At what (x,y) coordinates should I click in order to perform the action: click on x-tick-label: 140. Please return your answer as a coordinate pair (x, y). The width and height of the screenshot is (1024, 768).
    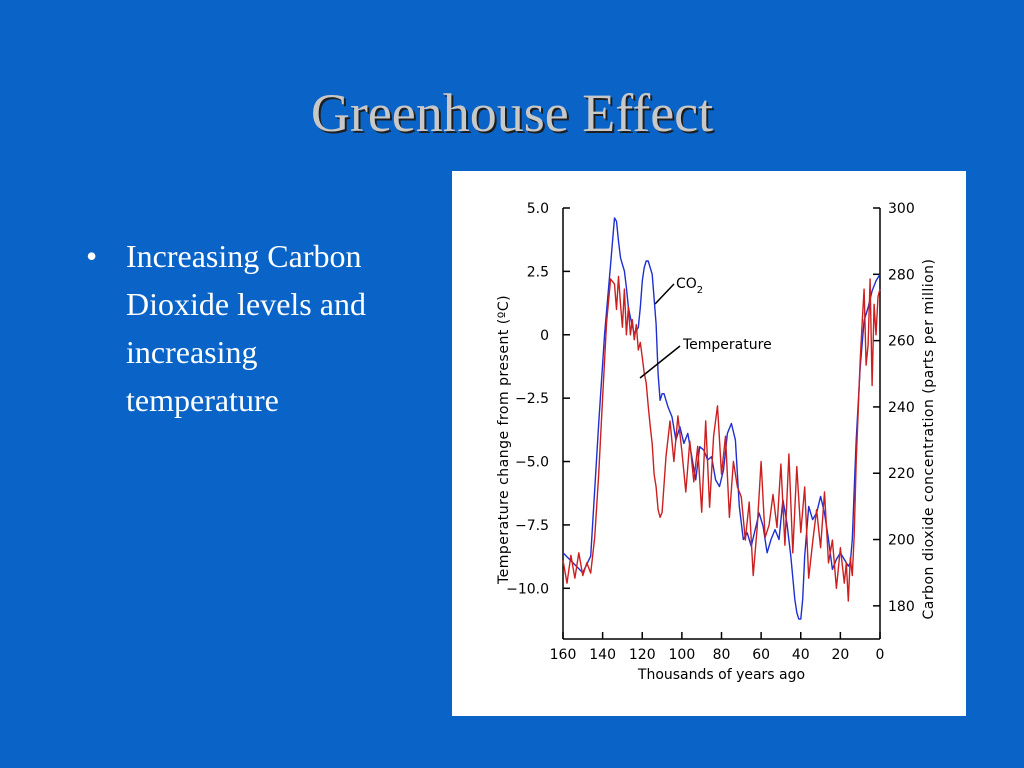
    Looking at the image, I should click on (602, 655).